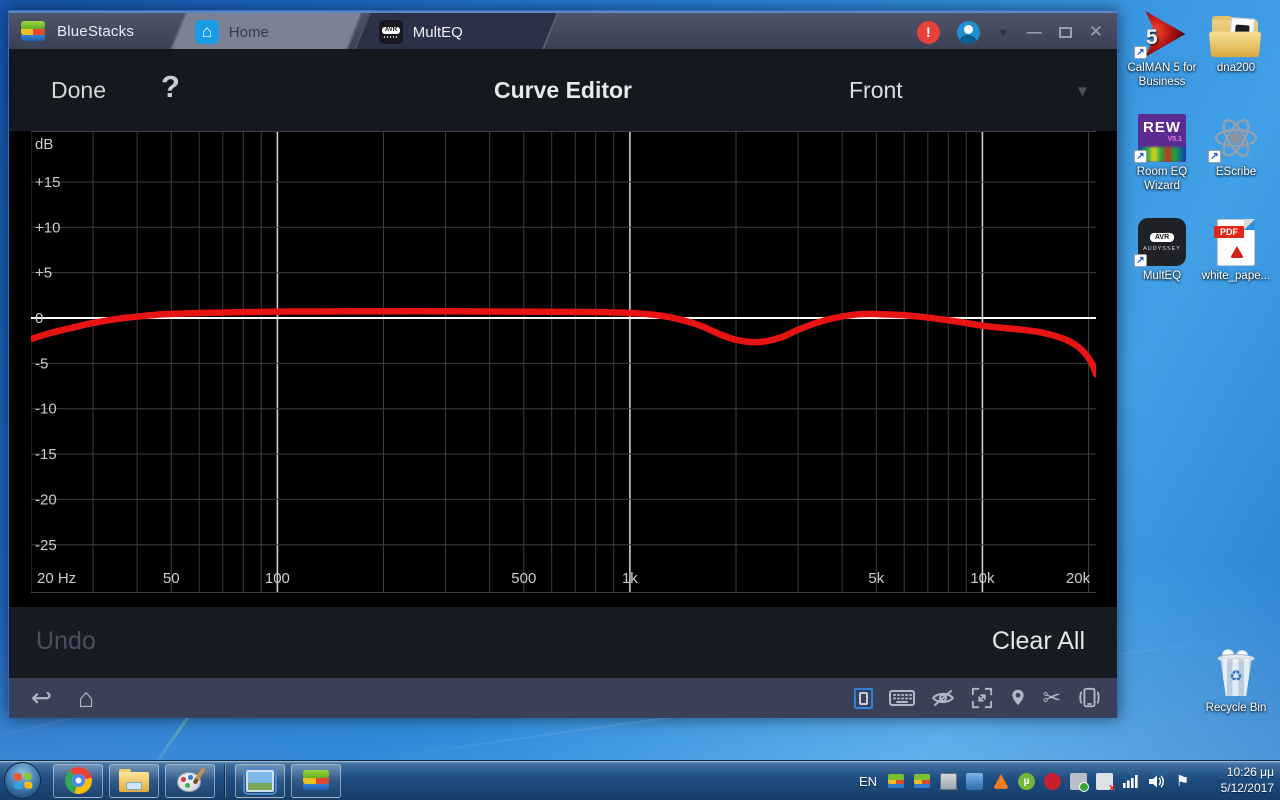  Describe the element at coordinates (56, 578) in the screenshot. I see `svg-text: 20 Hz` at that location.